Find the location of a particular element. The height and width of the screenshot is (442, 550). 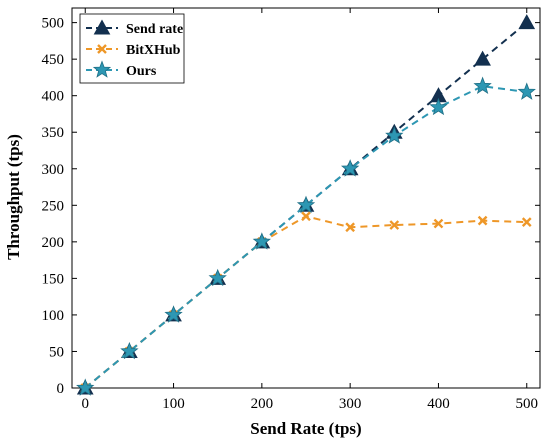

x-tick-label: 300 is located at coordinates (350, 404).